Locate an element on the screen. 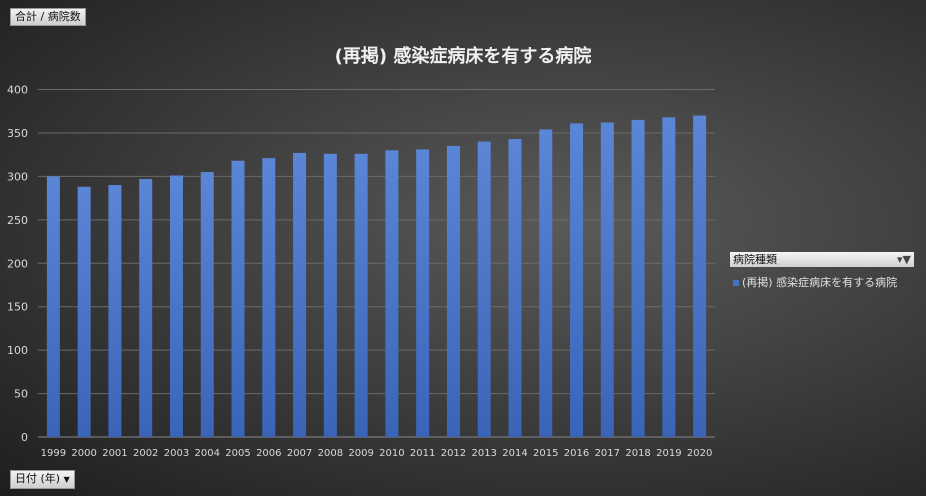 The image size is (926, 496). chart-title: (再掲) 感染症病床を有する病院 is located at coordinates (463, 56).